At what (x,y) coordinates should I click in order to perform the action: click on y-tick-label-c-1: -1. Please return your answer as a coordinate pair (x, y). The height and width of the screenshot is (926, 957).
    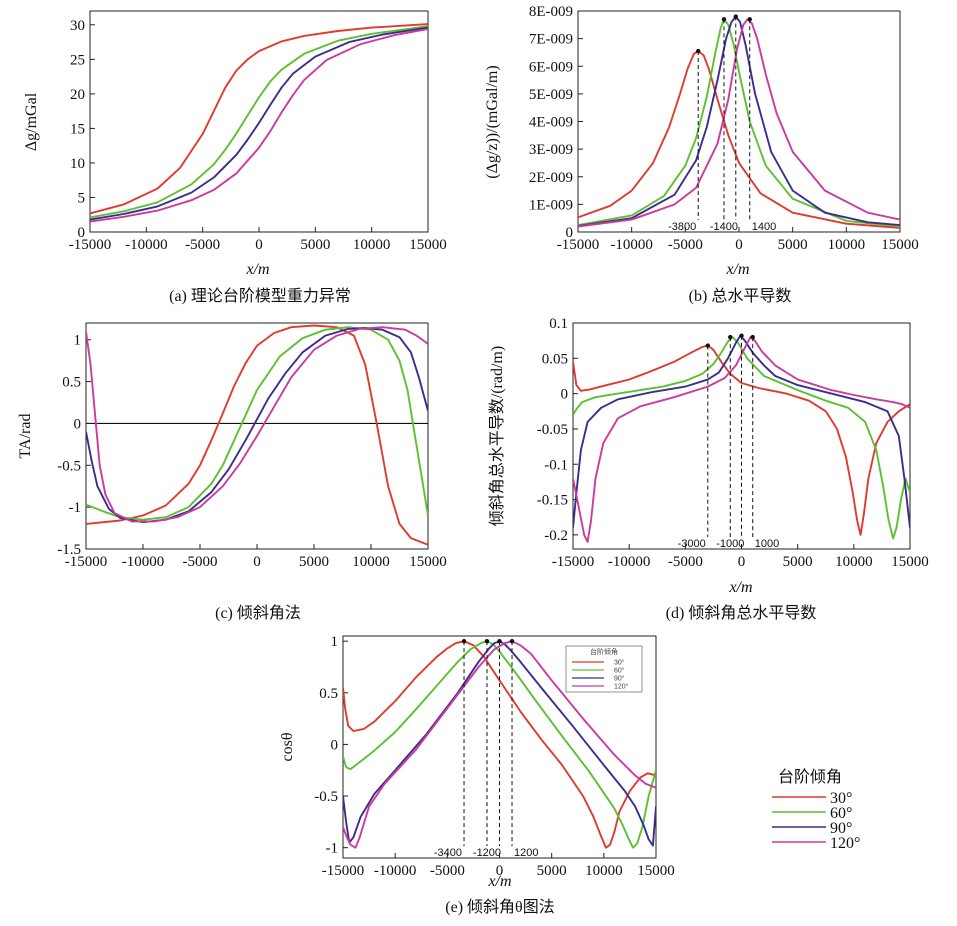
    Looking at the image, I should click on (75, 508).